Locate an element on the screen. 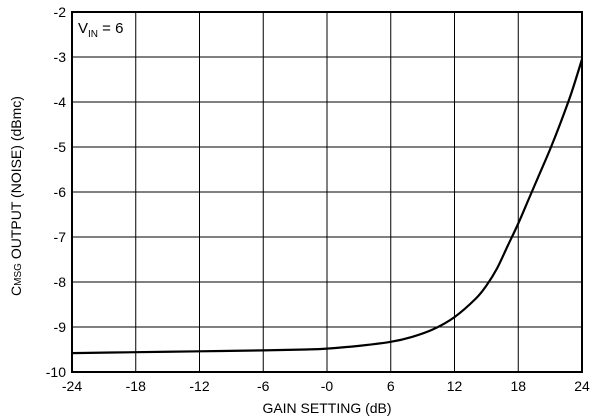  x-tick-label: 18 is located at coordinates (518, 386).